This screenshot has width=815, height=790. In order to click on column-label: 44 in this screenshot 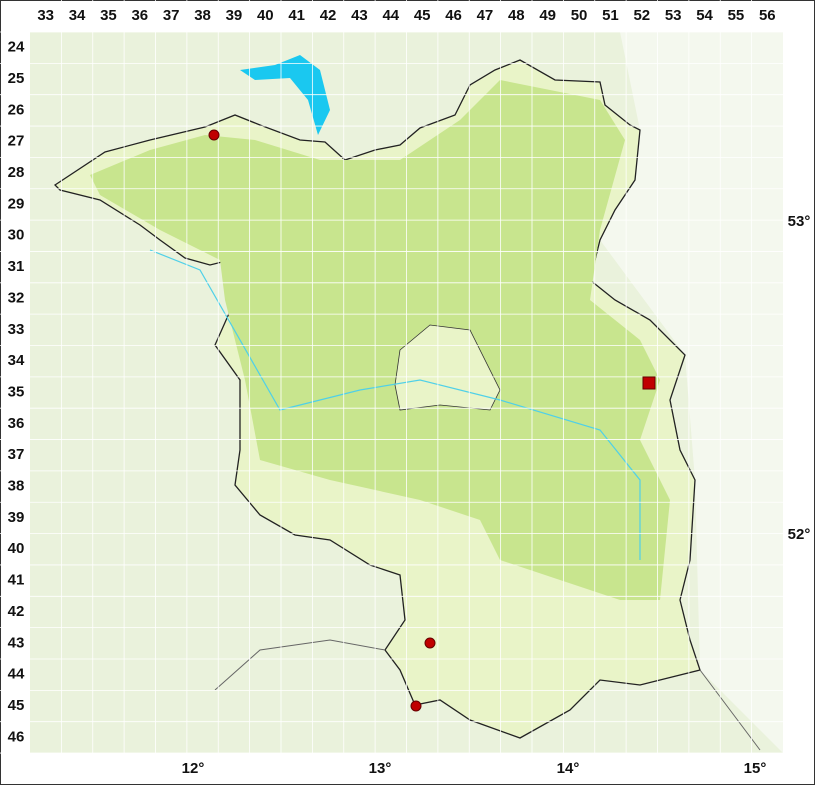, I will do `click(390, 15)`.